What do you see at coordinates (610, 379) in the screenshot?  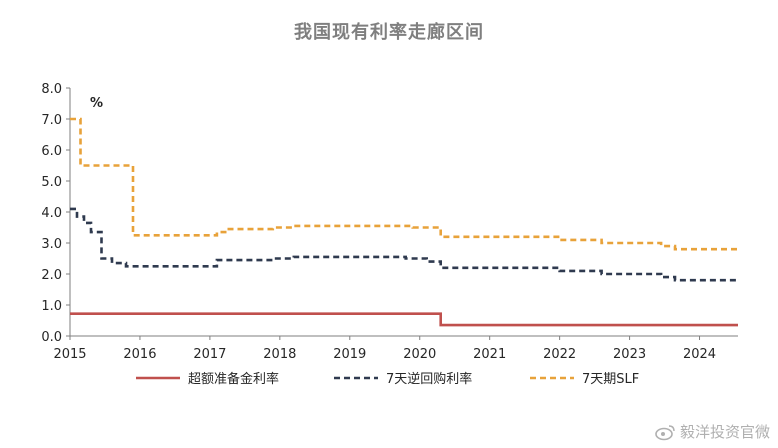 I see `legend-label-2: 7天期SLF` at bounding box center [610, 379].